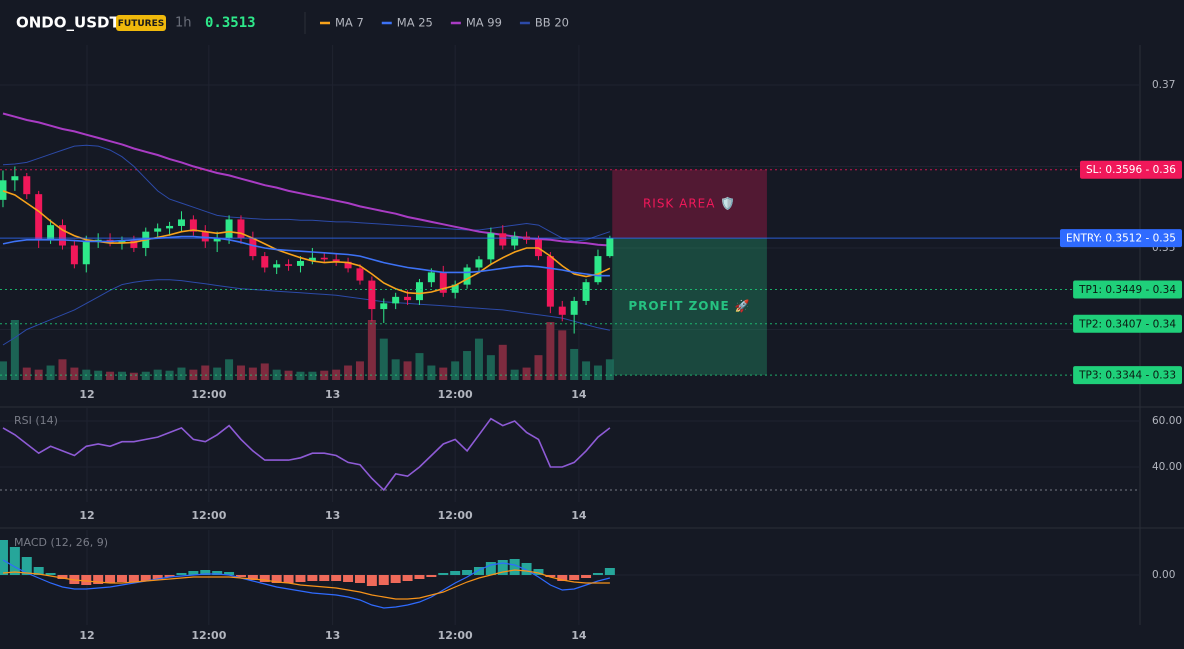 The height and width of the screenshot is (649, 1184). I want to click on bb-lower, so click(306, 312).